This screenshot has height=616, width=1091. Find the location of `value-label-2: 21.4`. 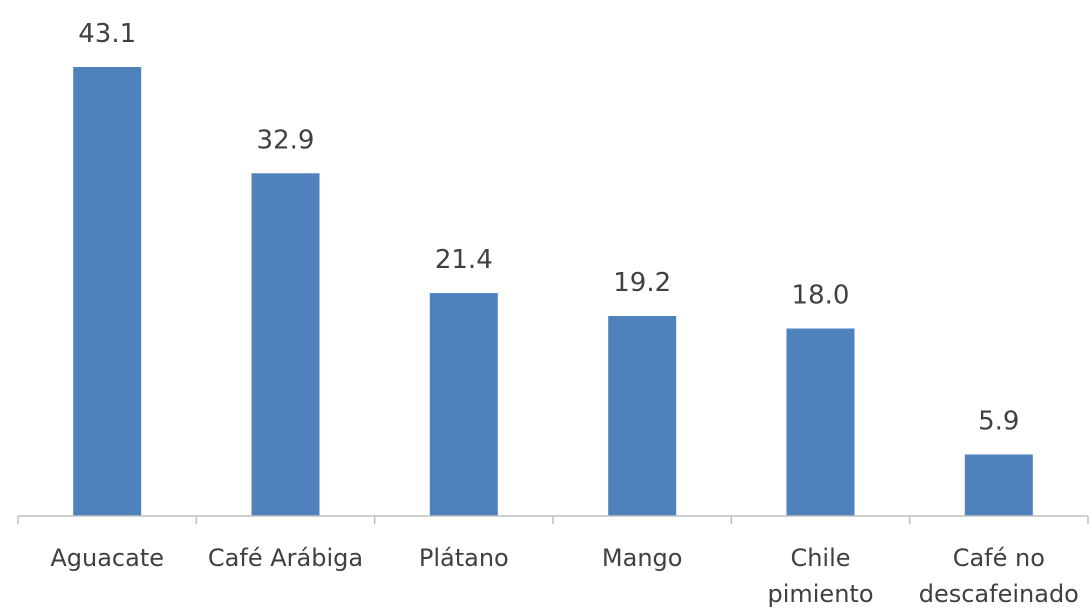

value-label-2: 21.4 is located at coordinates (464, 260).